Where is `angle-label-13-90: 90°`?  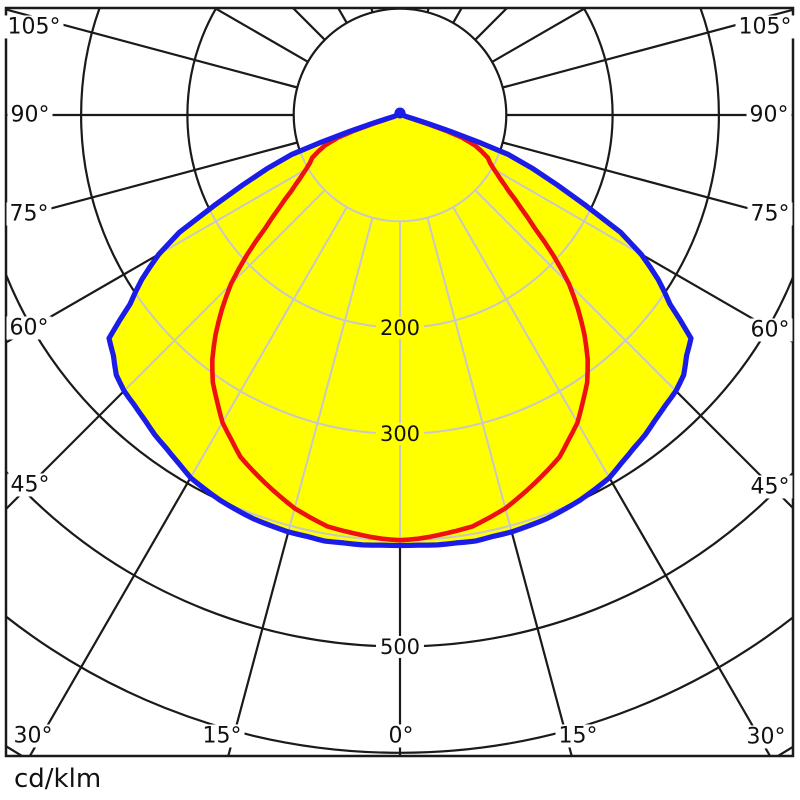 angle-label-13-90: 90° is located at coordinates (769, 115).